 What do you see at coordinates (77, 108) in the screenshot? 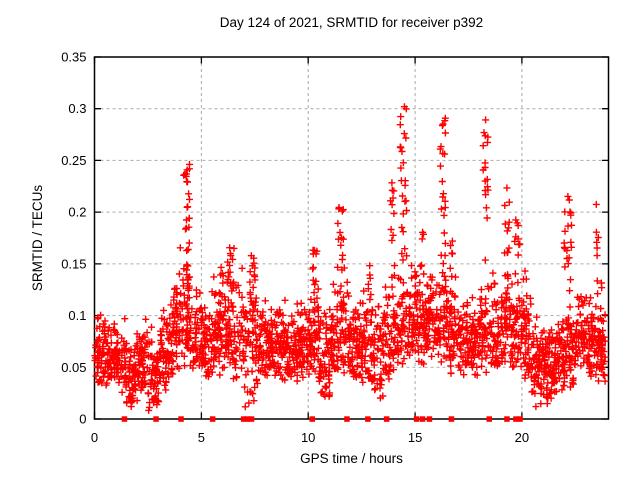
I see `y-tick-label: 0.3` at bounding box center [77, 108].